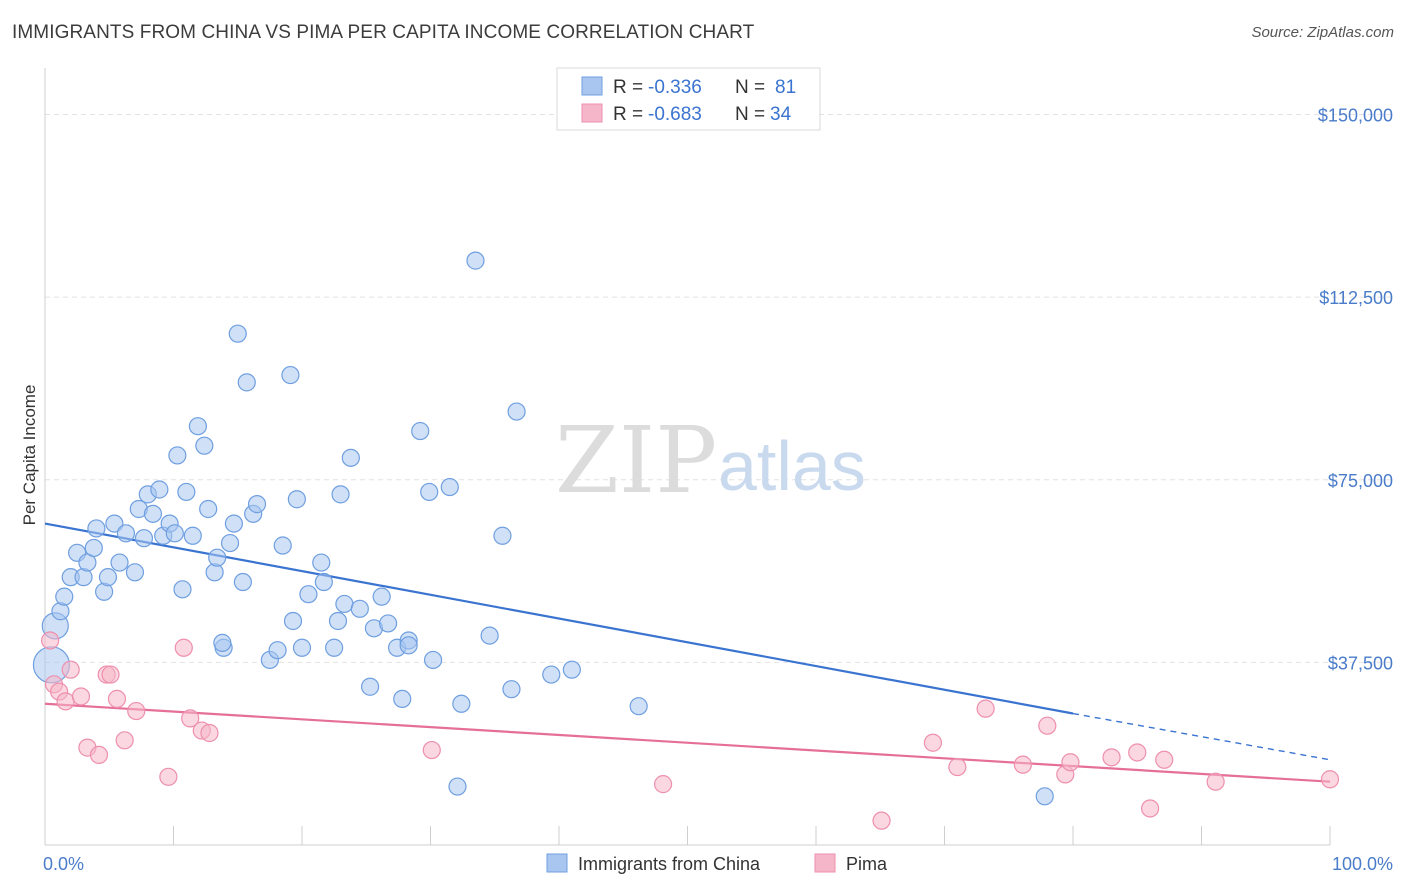 This screenshot has width=1406, height=892. What do you see at coordinates (628, 114) in the screenshot?
I see `legend-r-label-pima: R =` at bounding box center [628, 114].